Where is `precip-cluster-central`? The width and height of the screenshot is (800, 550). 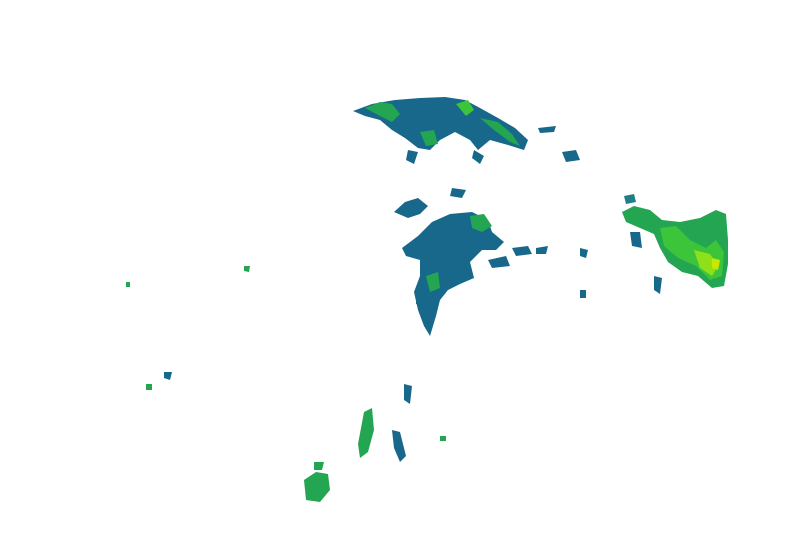
precip-cluster-central is located at coordinates (471, 262).